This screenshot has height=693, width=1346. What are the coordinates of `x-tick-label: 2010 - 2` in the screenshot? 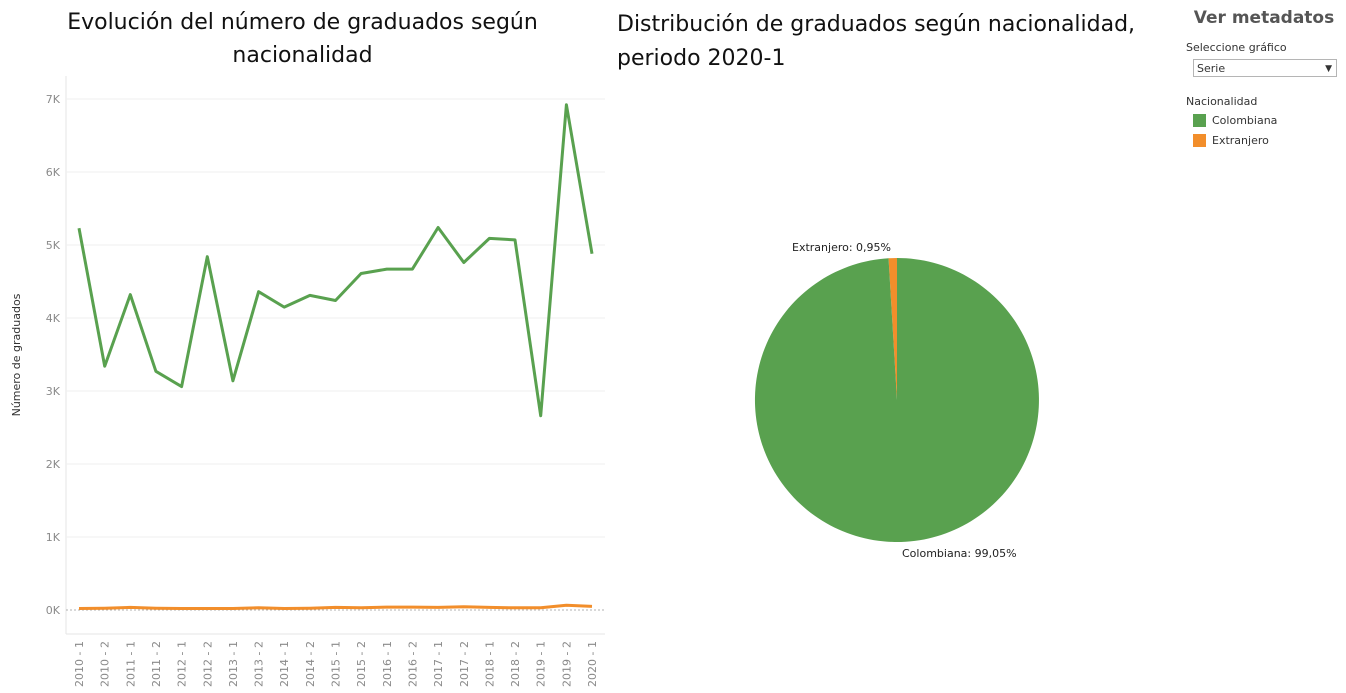 It's located at (105, 664).